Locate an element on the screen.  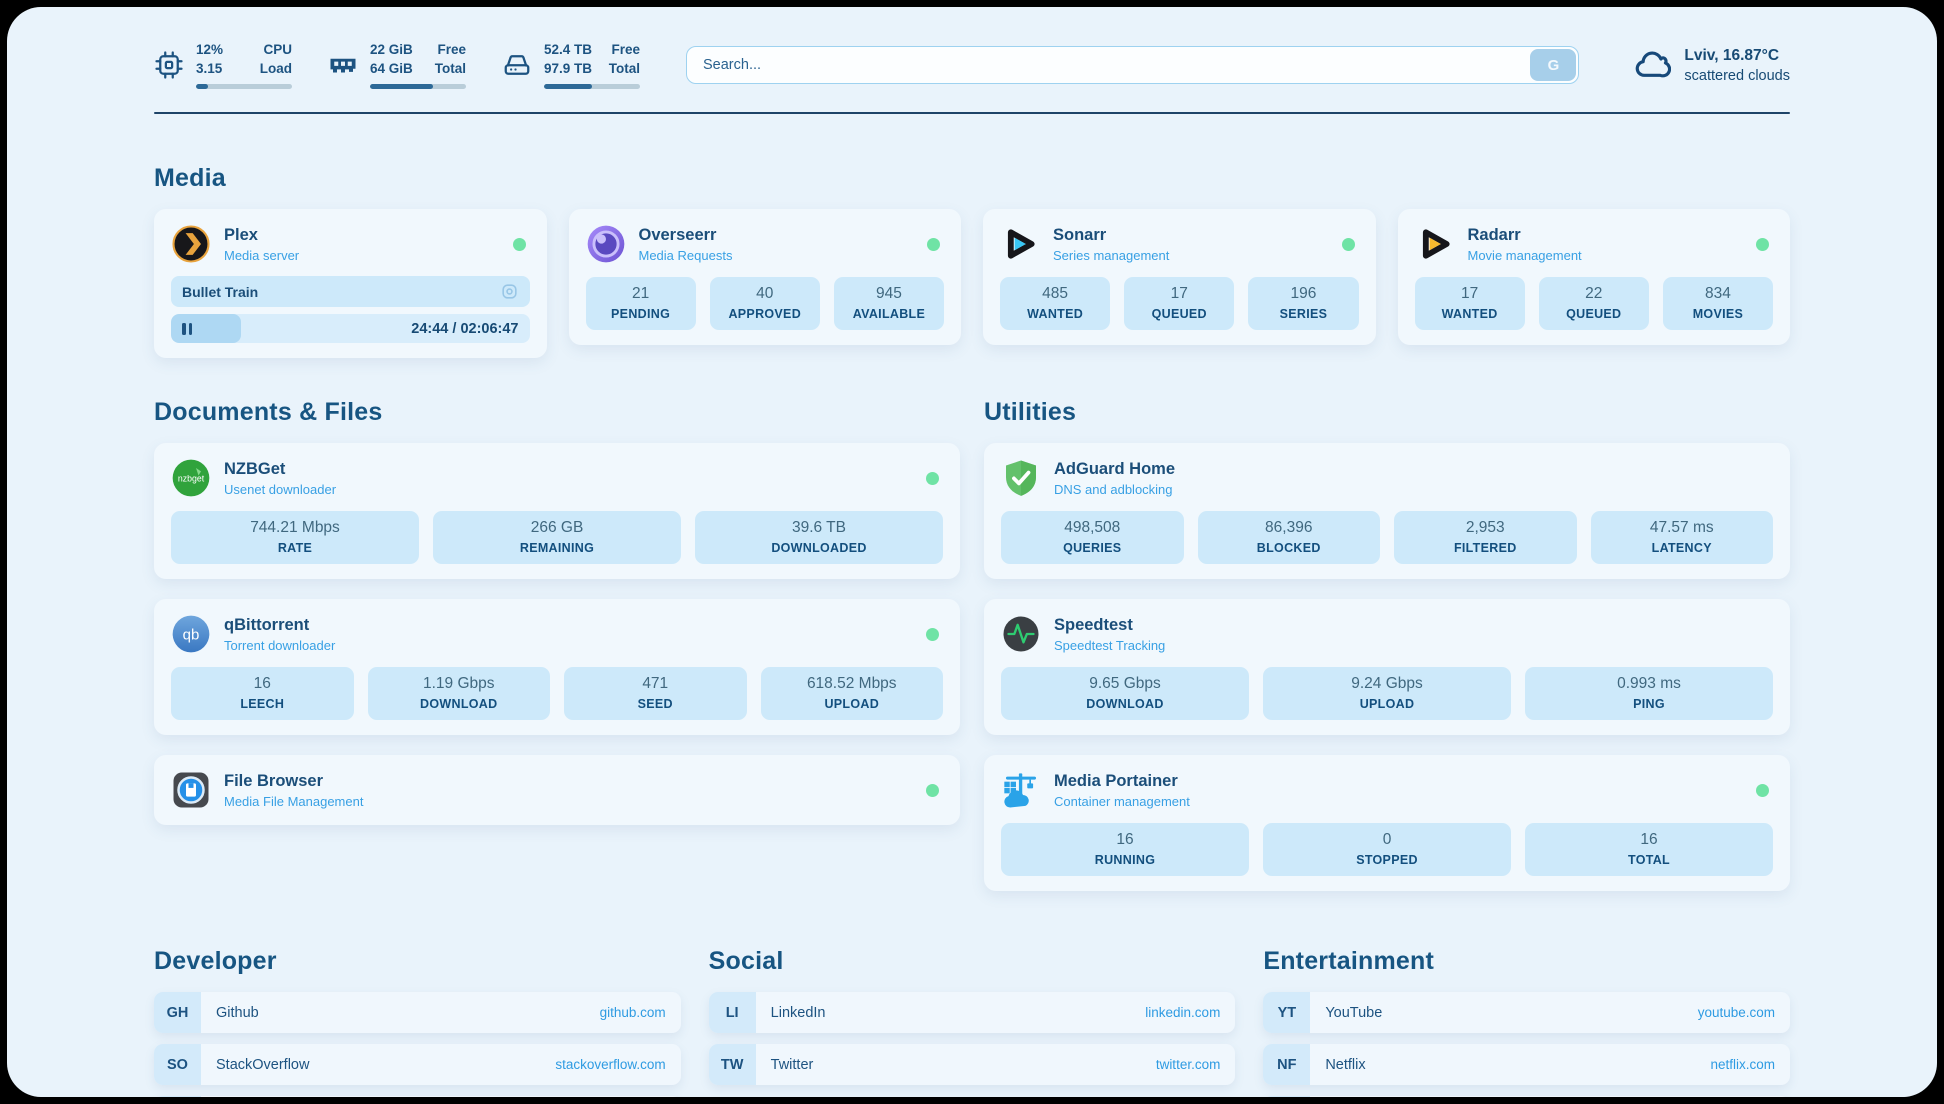
memory-progress-bar is located at coordinates (418, 87).